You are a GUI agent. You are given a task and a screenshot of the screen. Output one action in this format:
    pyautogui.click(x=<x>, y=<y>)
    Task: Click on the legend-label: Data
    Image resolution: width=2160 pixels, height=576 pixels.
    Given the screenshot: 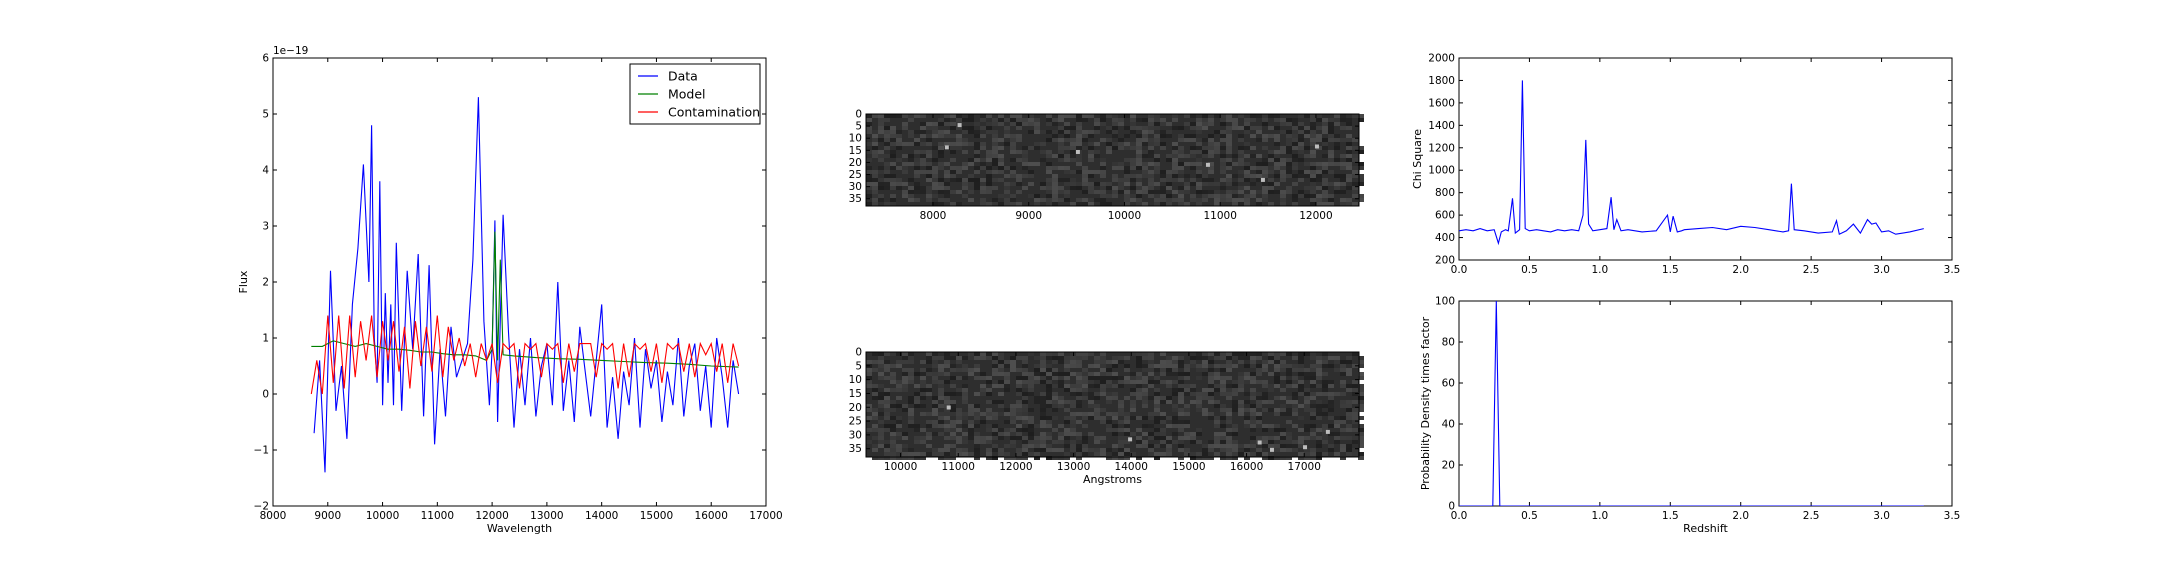 What is the action you would take?
    pyautogui.click(x=683, y=76)
    